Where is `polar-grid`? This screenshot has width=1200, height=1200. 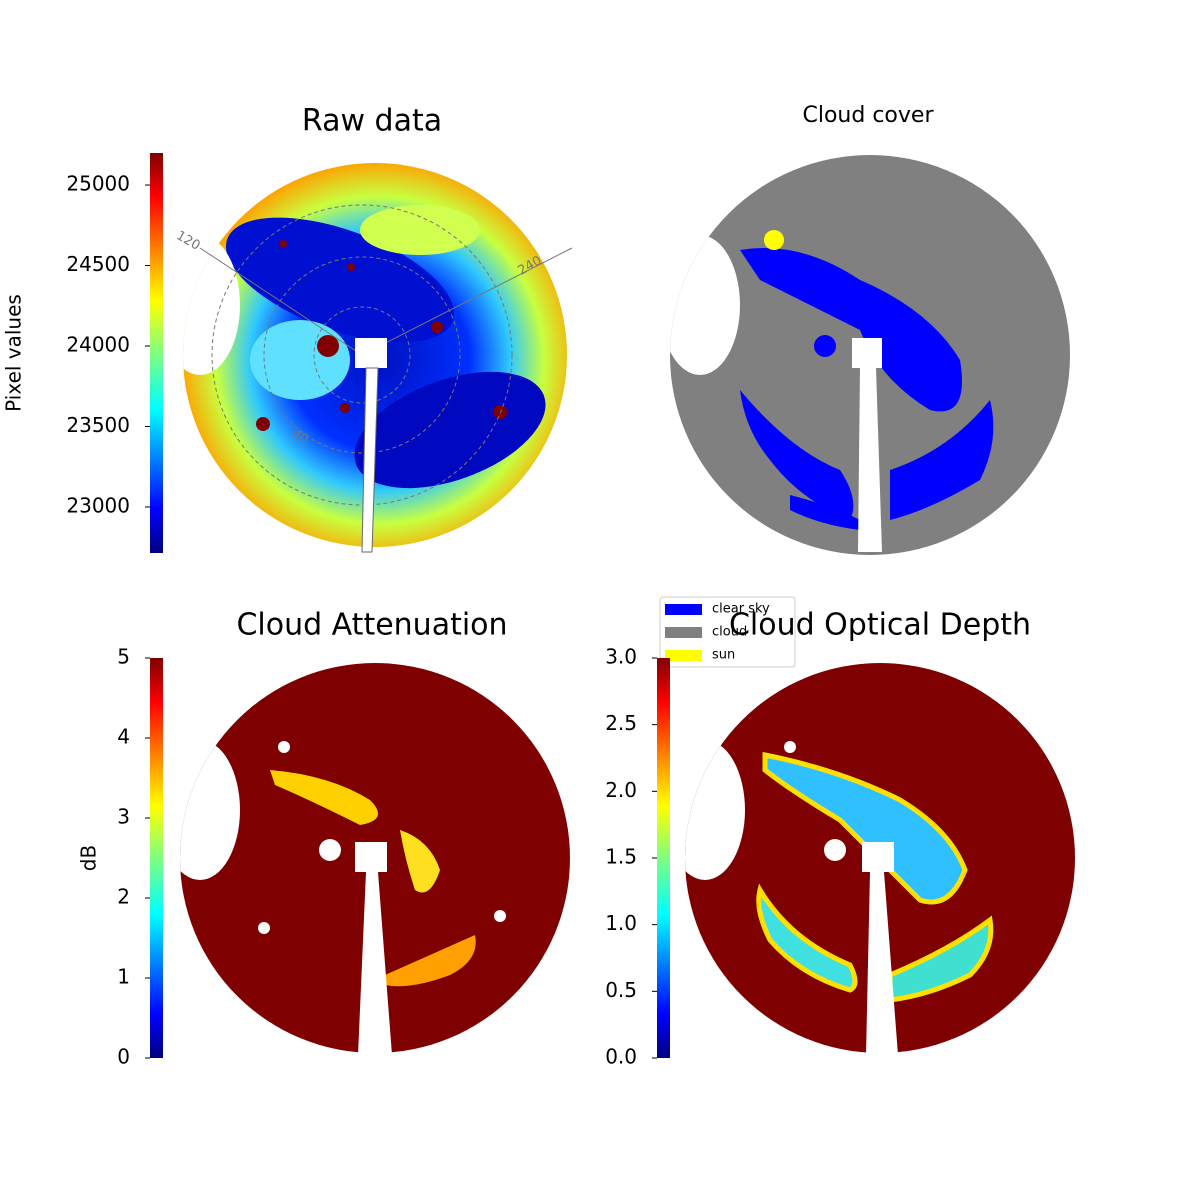 polar-grid is located at coordinates (362, 355).